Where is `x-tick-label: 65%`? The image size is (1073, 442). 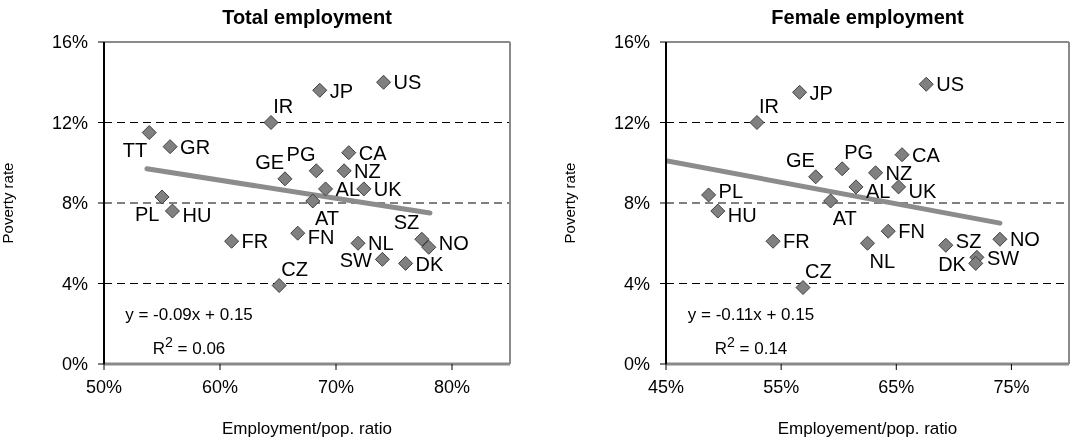
x-tick-label: 65% is located at coordinates (896, 386).